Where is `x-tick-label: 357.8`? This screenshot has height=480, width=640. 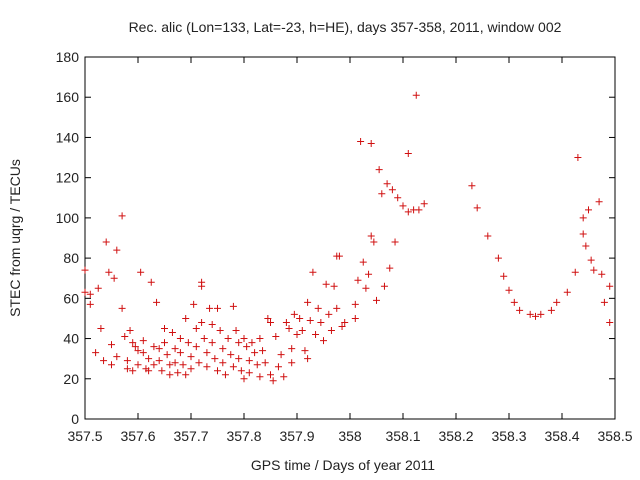 x-tick-label: 357.8 is located at coordinates (243, 436).